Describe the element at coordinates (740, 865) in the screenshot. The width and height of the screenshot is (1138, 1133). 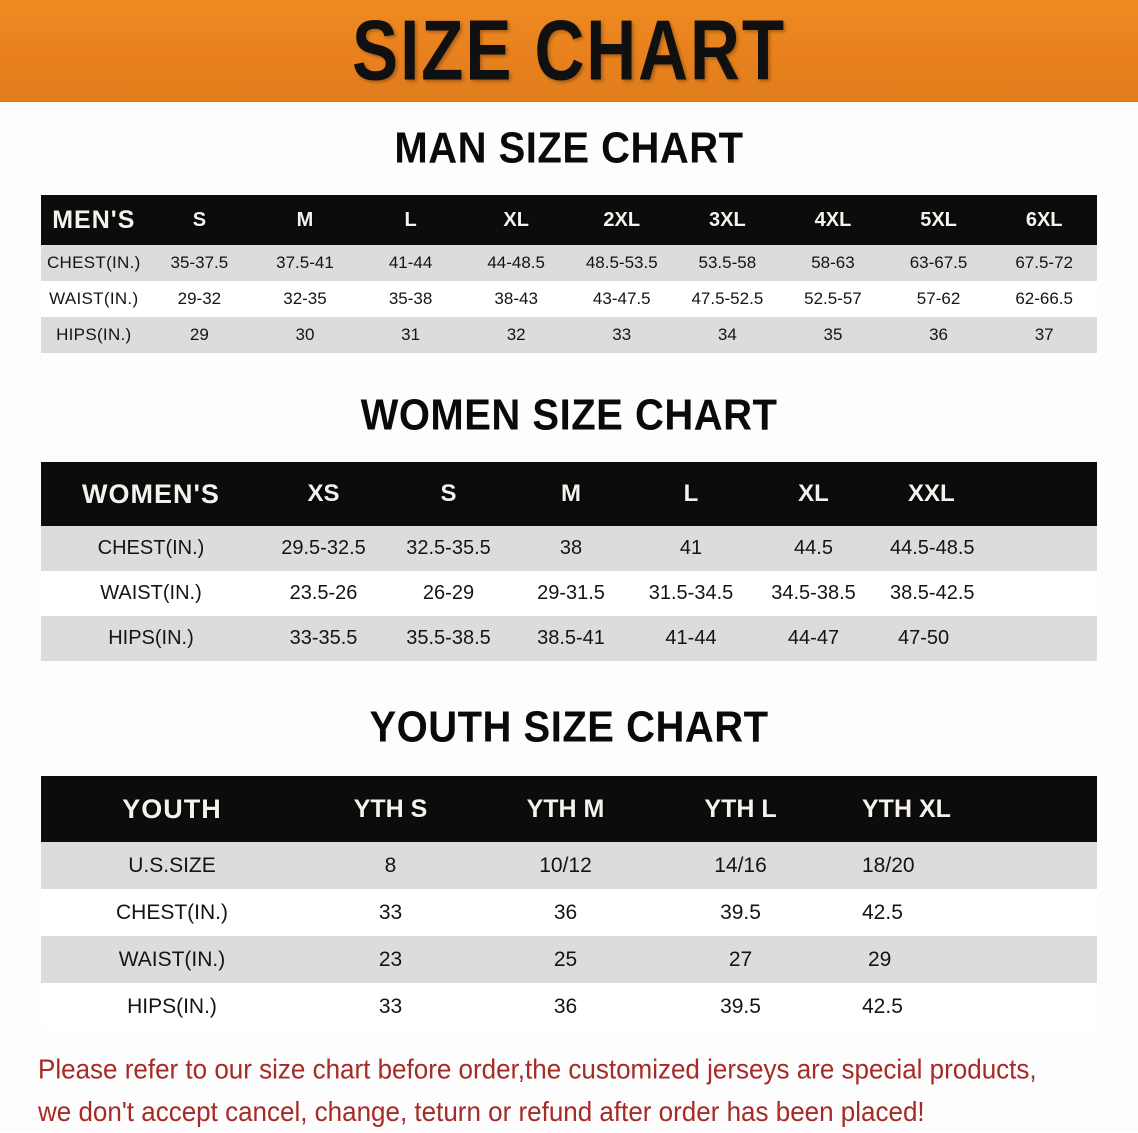
I see `youth-ussize-l: 14/16` at that location.